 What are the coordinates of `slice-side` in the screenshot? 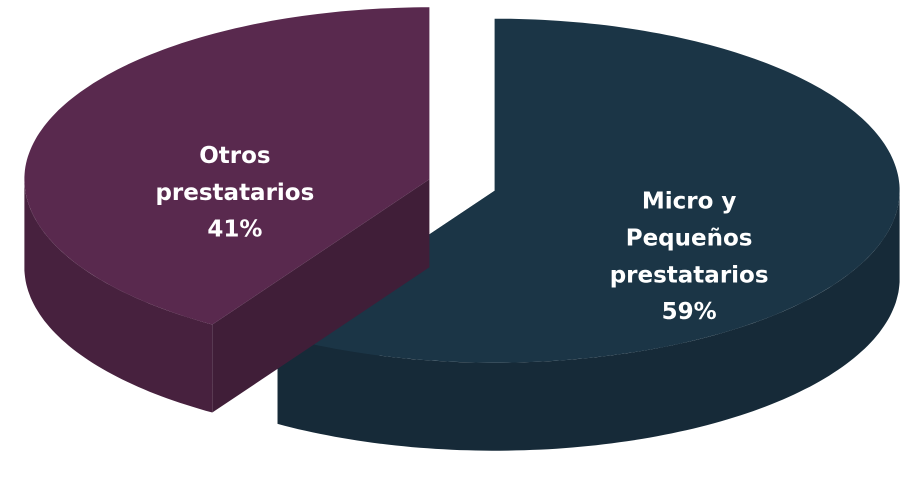 It's located at (118, 296).